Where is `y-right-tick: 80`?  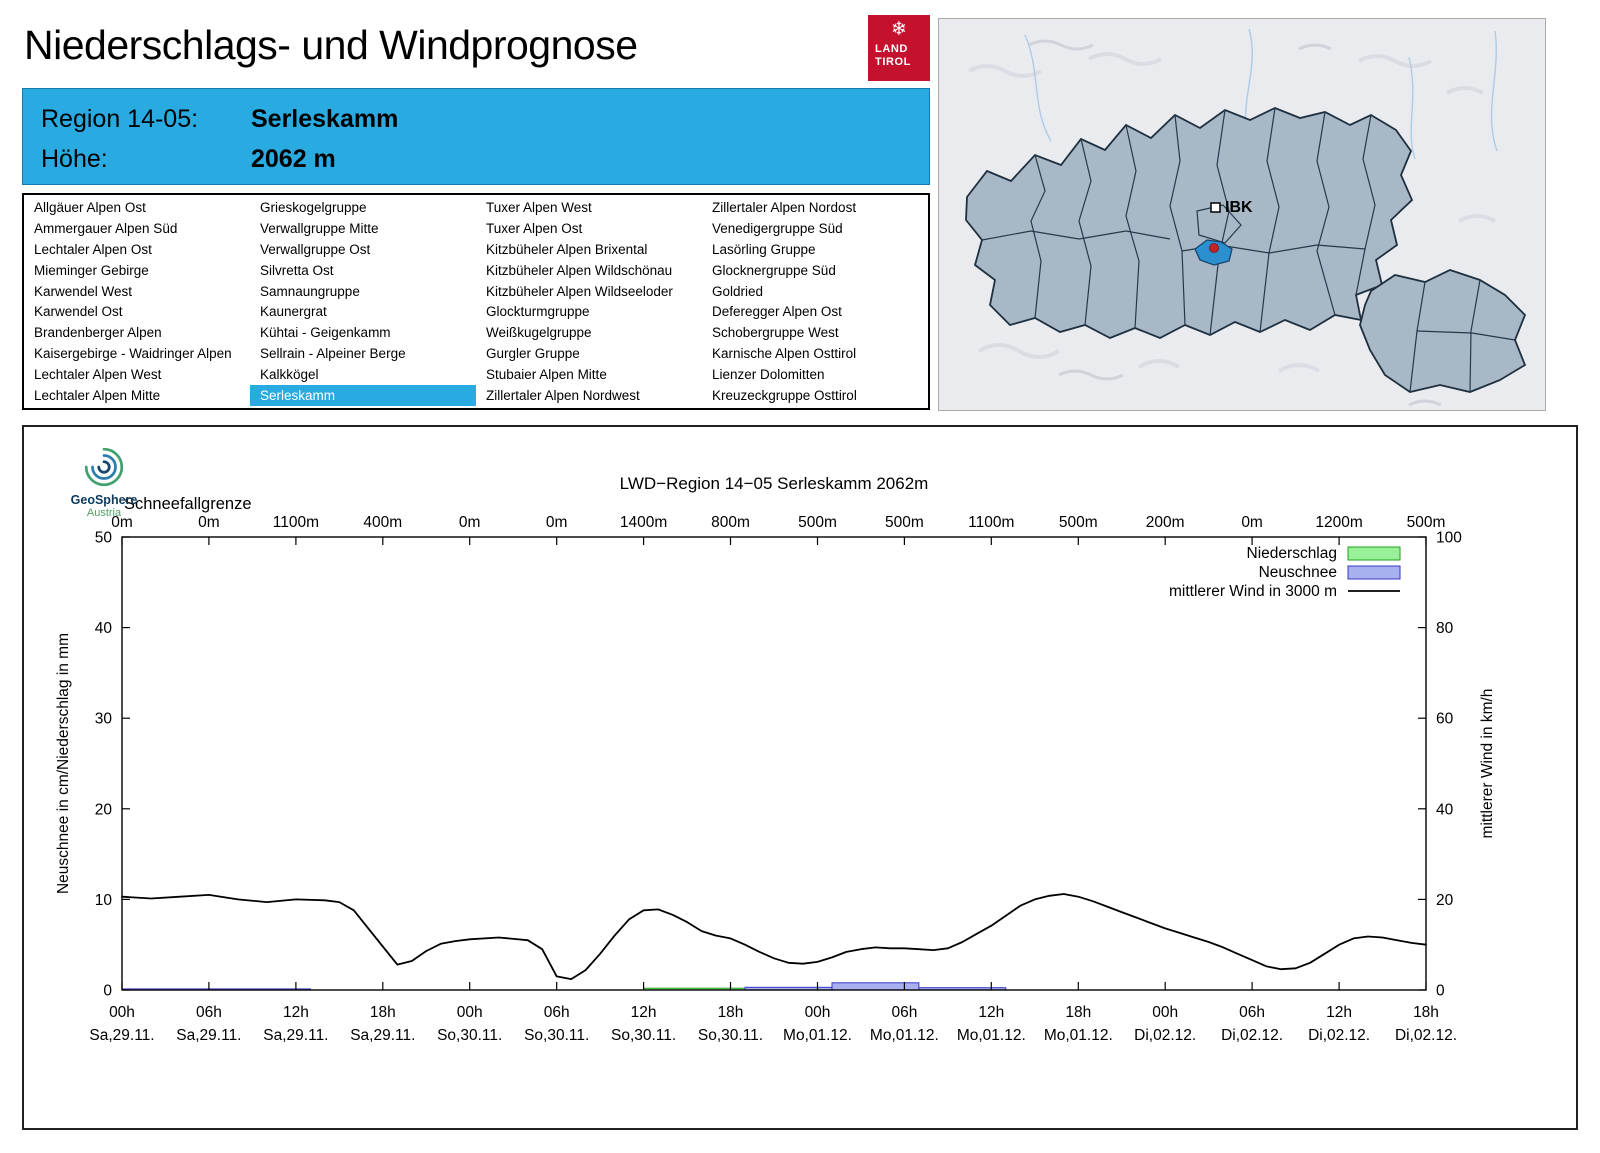 y-right-tick: 80 is located at coordinates (1445, 628).